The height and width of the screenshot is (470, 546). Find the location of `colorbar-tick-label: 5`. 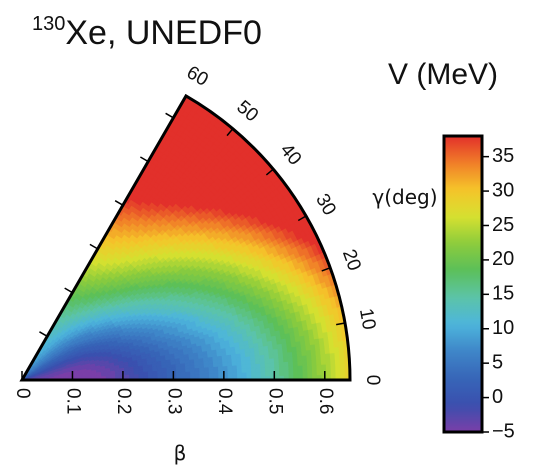

colorbar-tick-label: 5 is located at coordinates (497, 362).